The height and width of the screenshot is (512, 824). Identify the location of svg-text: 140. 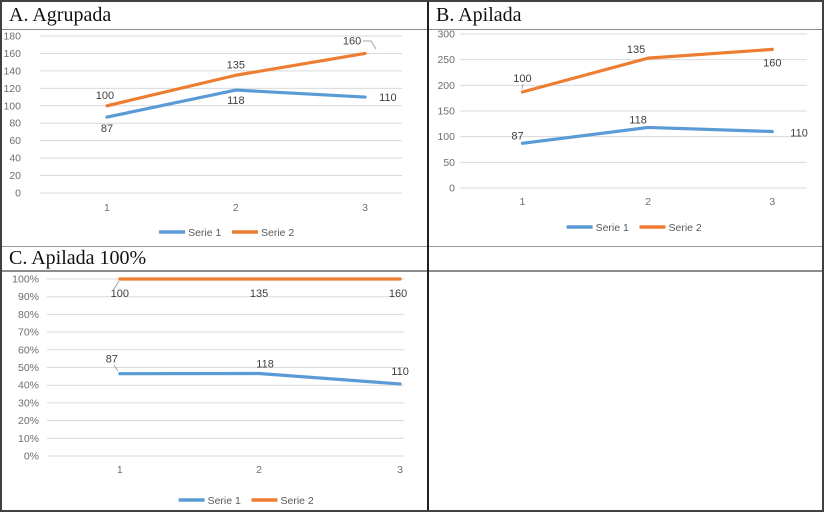
(12, 71).